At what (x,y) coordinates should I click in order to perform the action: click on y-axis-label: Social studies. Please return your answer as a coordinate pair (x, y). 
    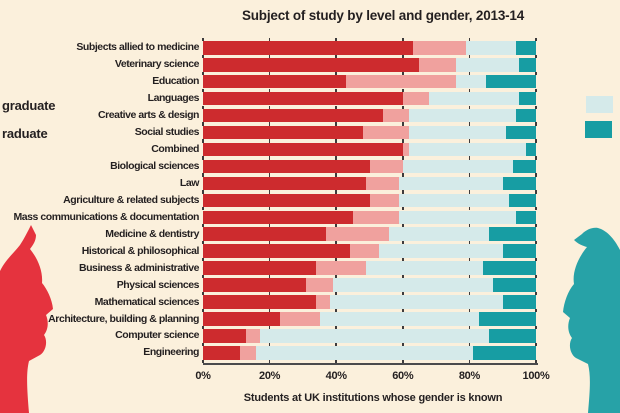
    Looking at the image, I should click on (167, 132).